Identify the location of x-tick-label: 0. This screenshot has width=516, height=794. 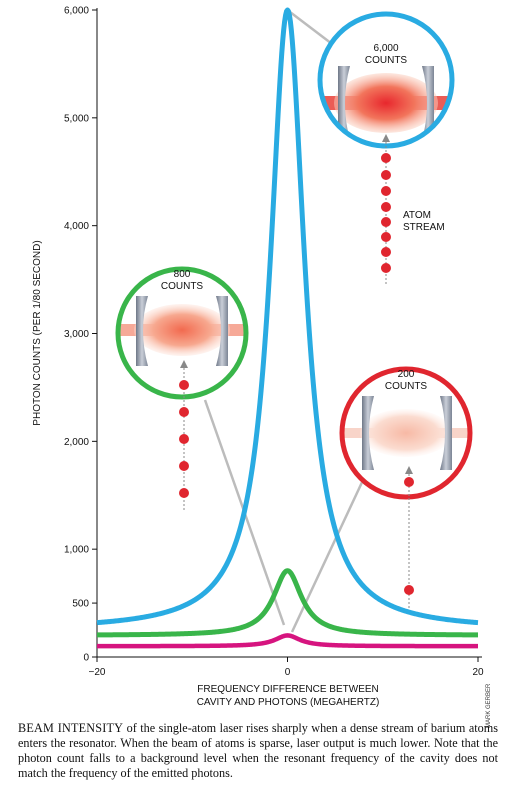
(288, 672).